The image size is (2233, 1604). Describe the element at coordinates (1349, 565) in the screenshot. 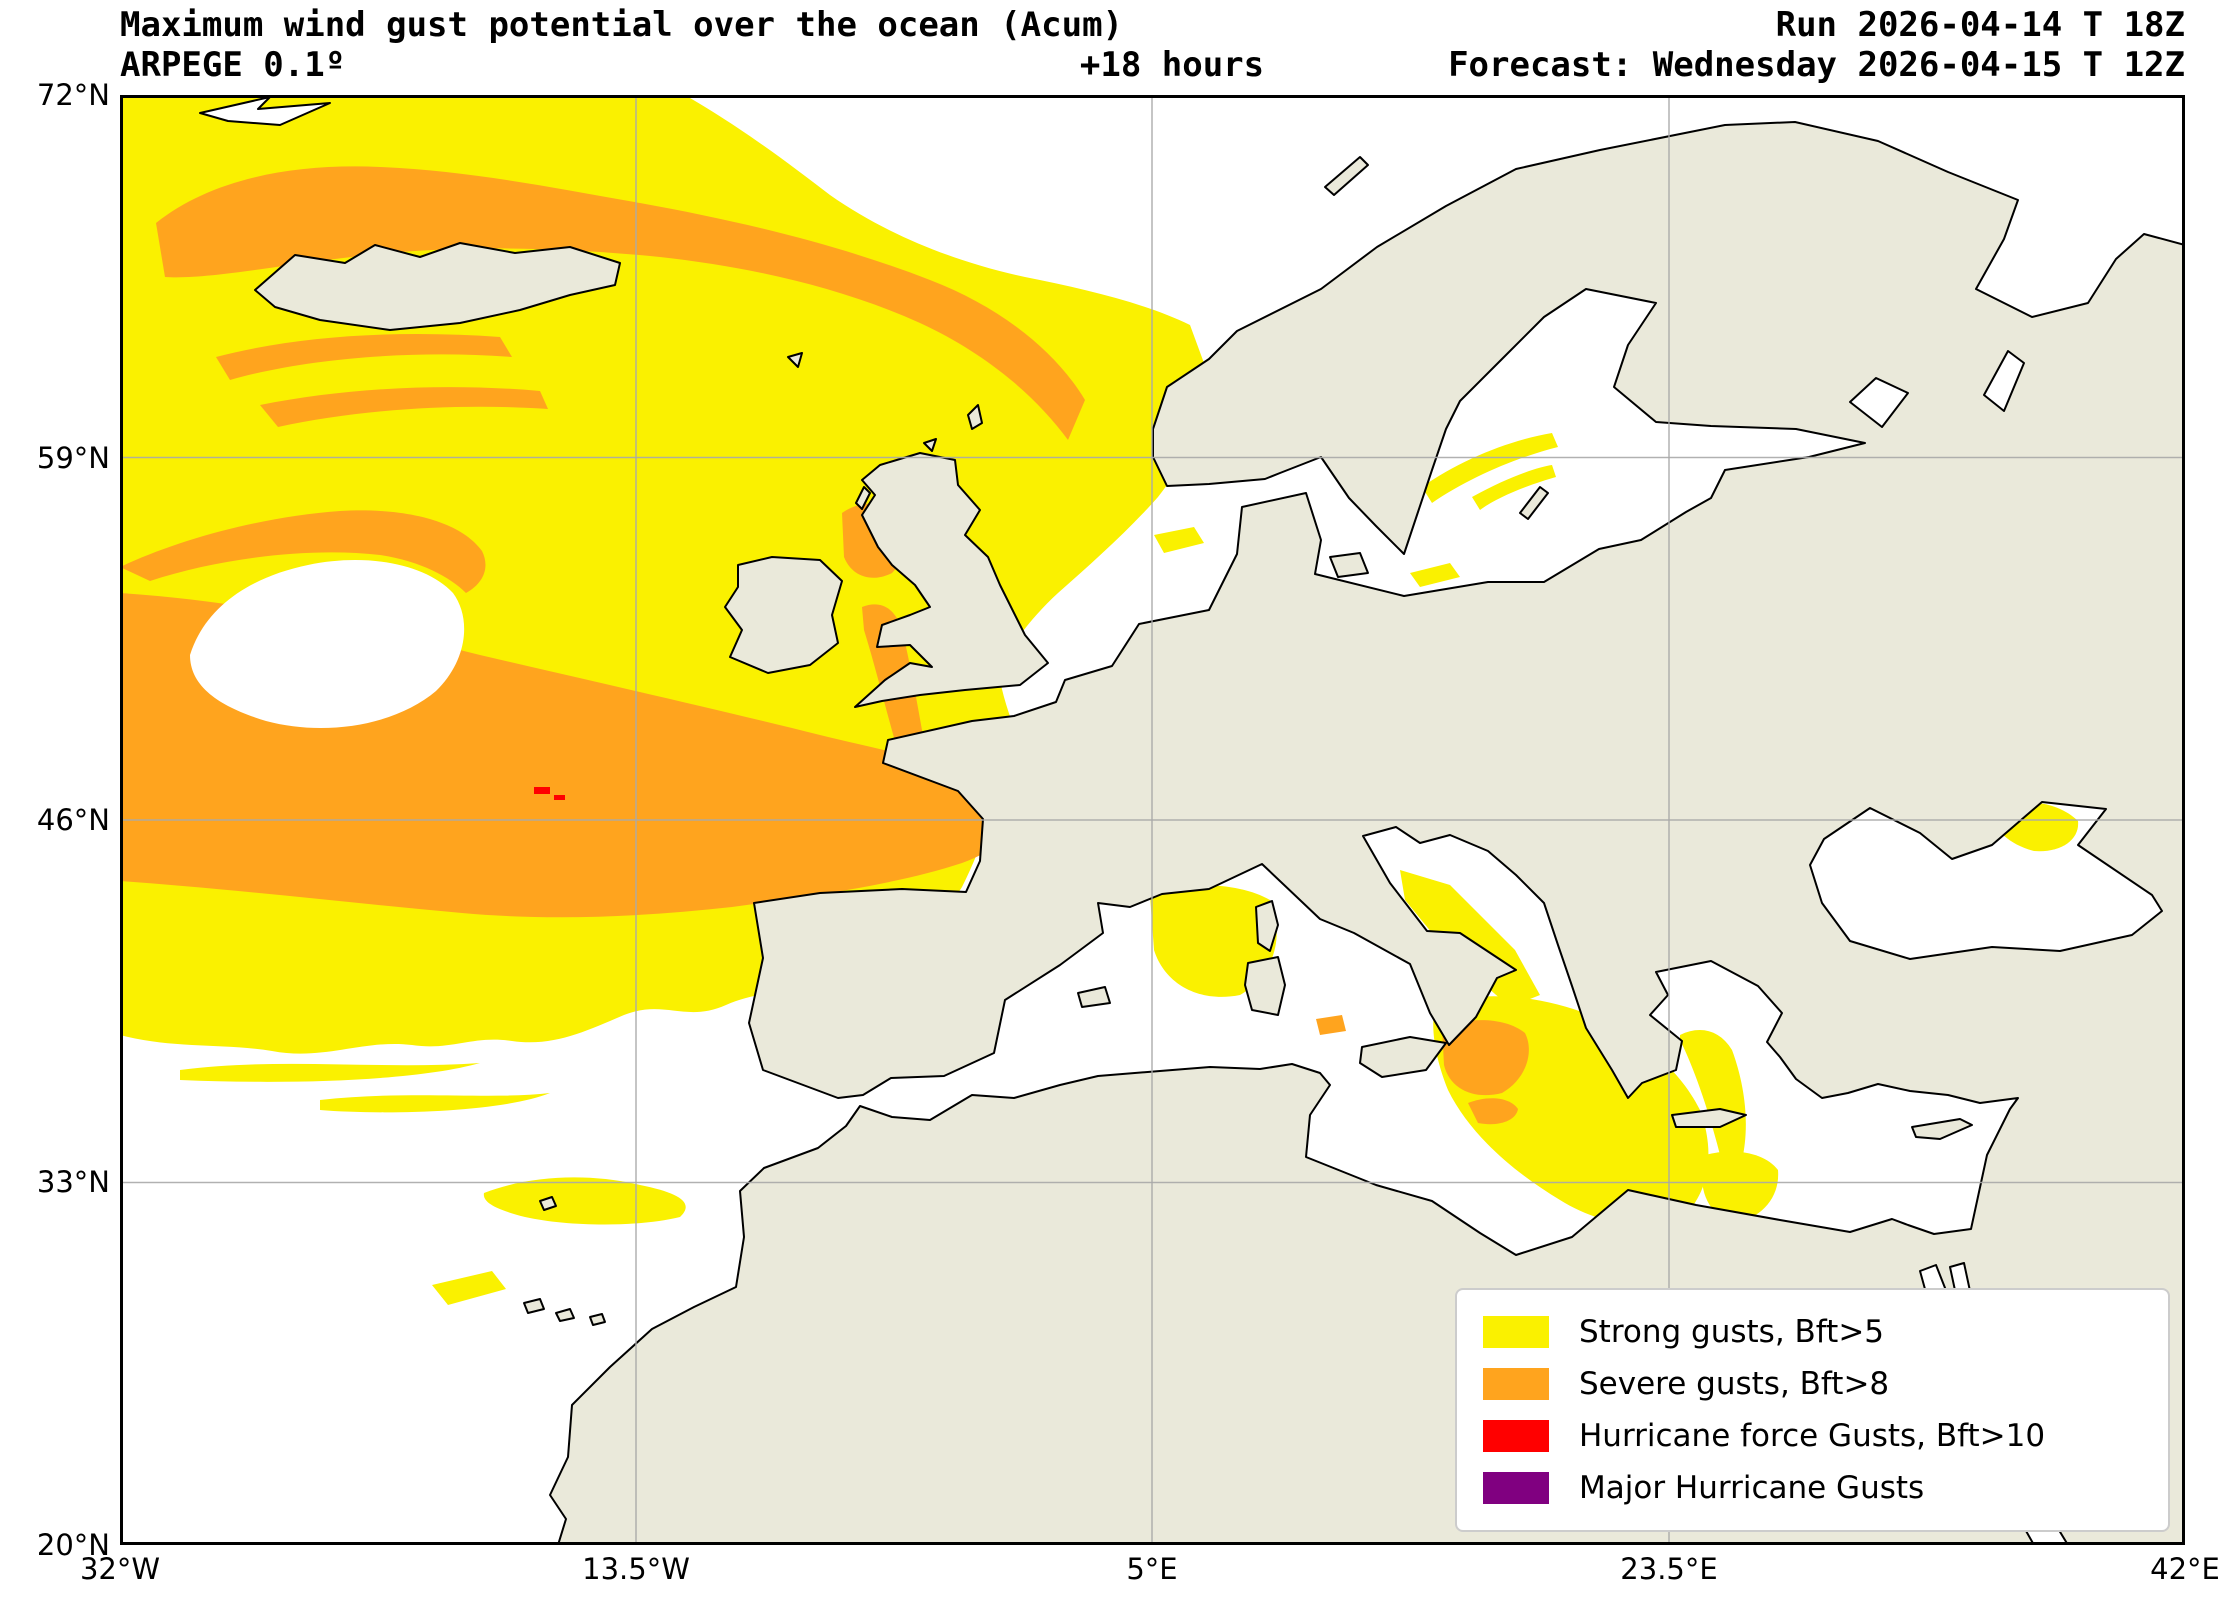

I see `danish-isles` at that location.